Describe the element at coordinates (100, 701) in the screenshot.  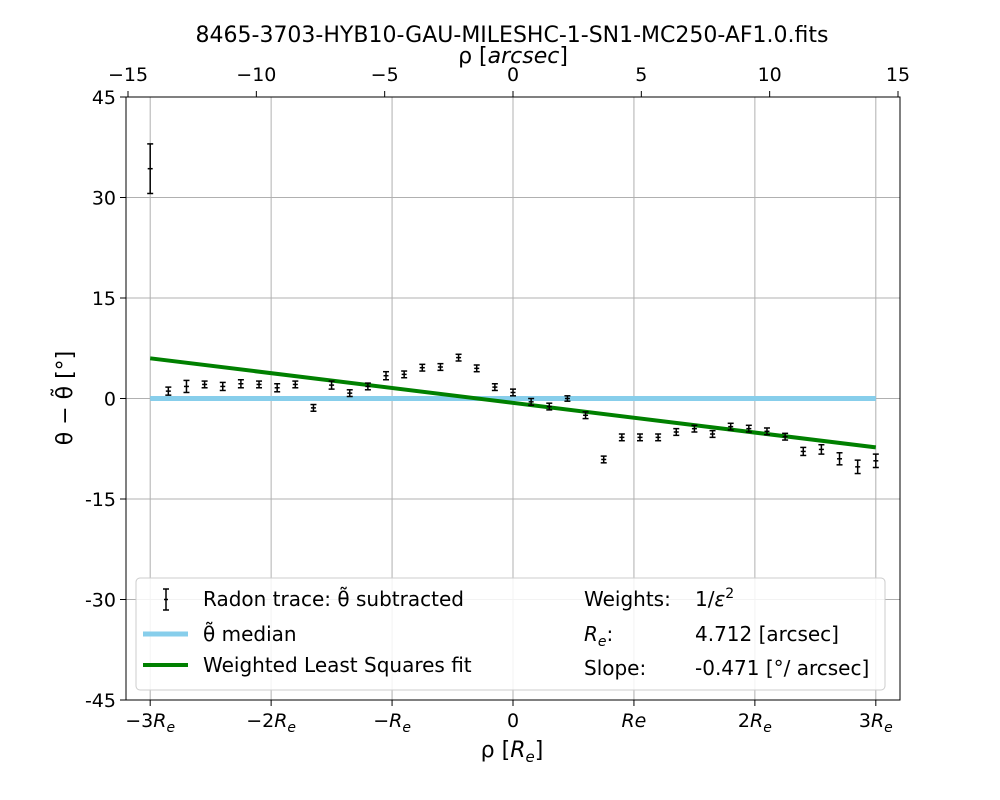
I see `y-tick-label: -45` at that location.